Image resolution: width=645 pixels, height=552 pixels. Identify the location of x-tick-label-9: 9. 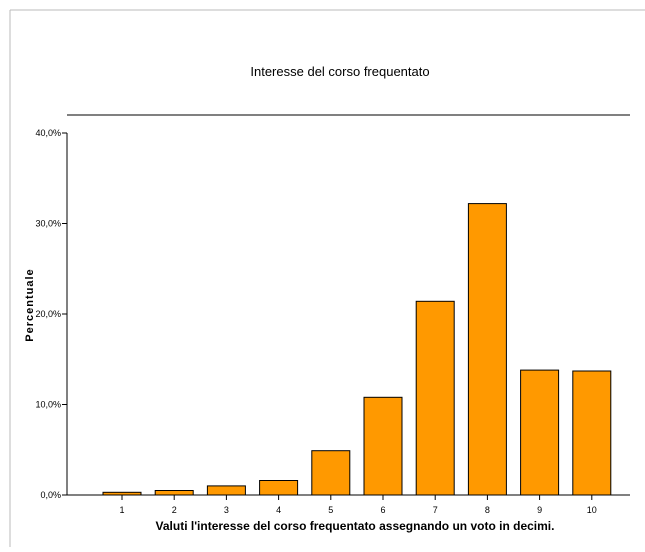
(539, 510).